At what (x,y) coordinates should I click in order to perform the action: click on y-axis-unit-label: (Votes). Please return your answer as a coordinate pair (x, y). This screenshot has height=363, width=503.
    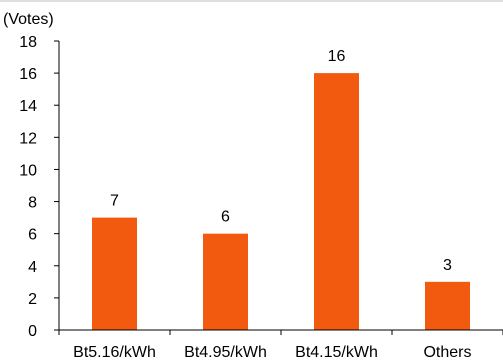
    Looking at the image, I should click on (28, 19).